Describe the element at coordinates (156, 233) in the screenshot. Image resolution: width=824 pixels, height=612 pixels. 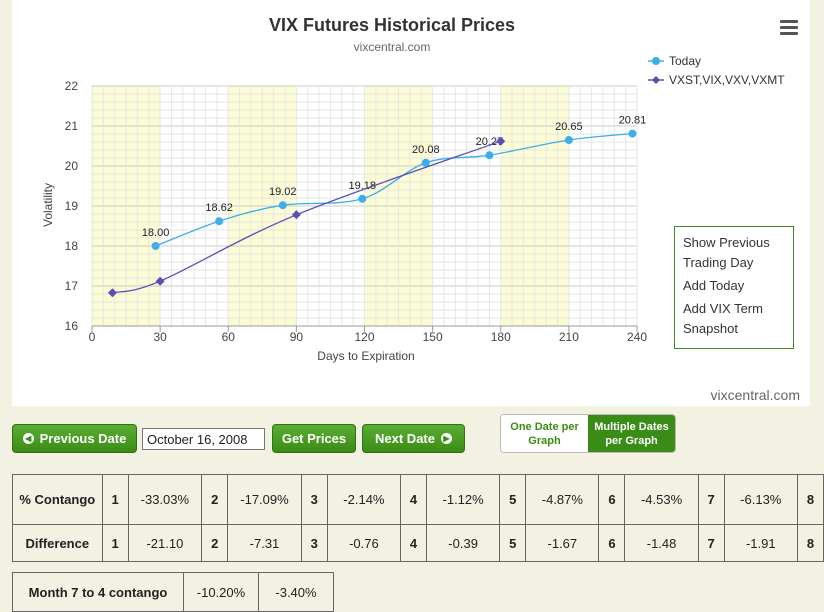
I see `data-label: 18.00` at that location.